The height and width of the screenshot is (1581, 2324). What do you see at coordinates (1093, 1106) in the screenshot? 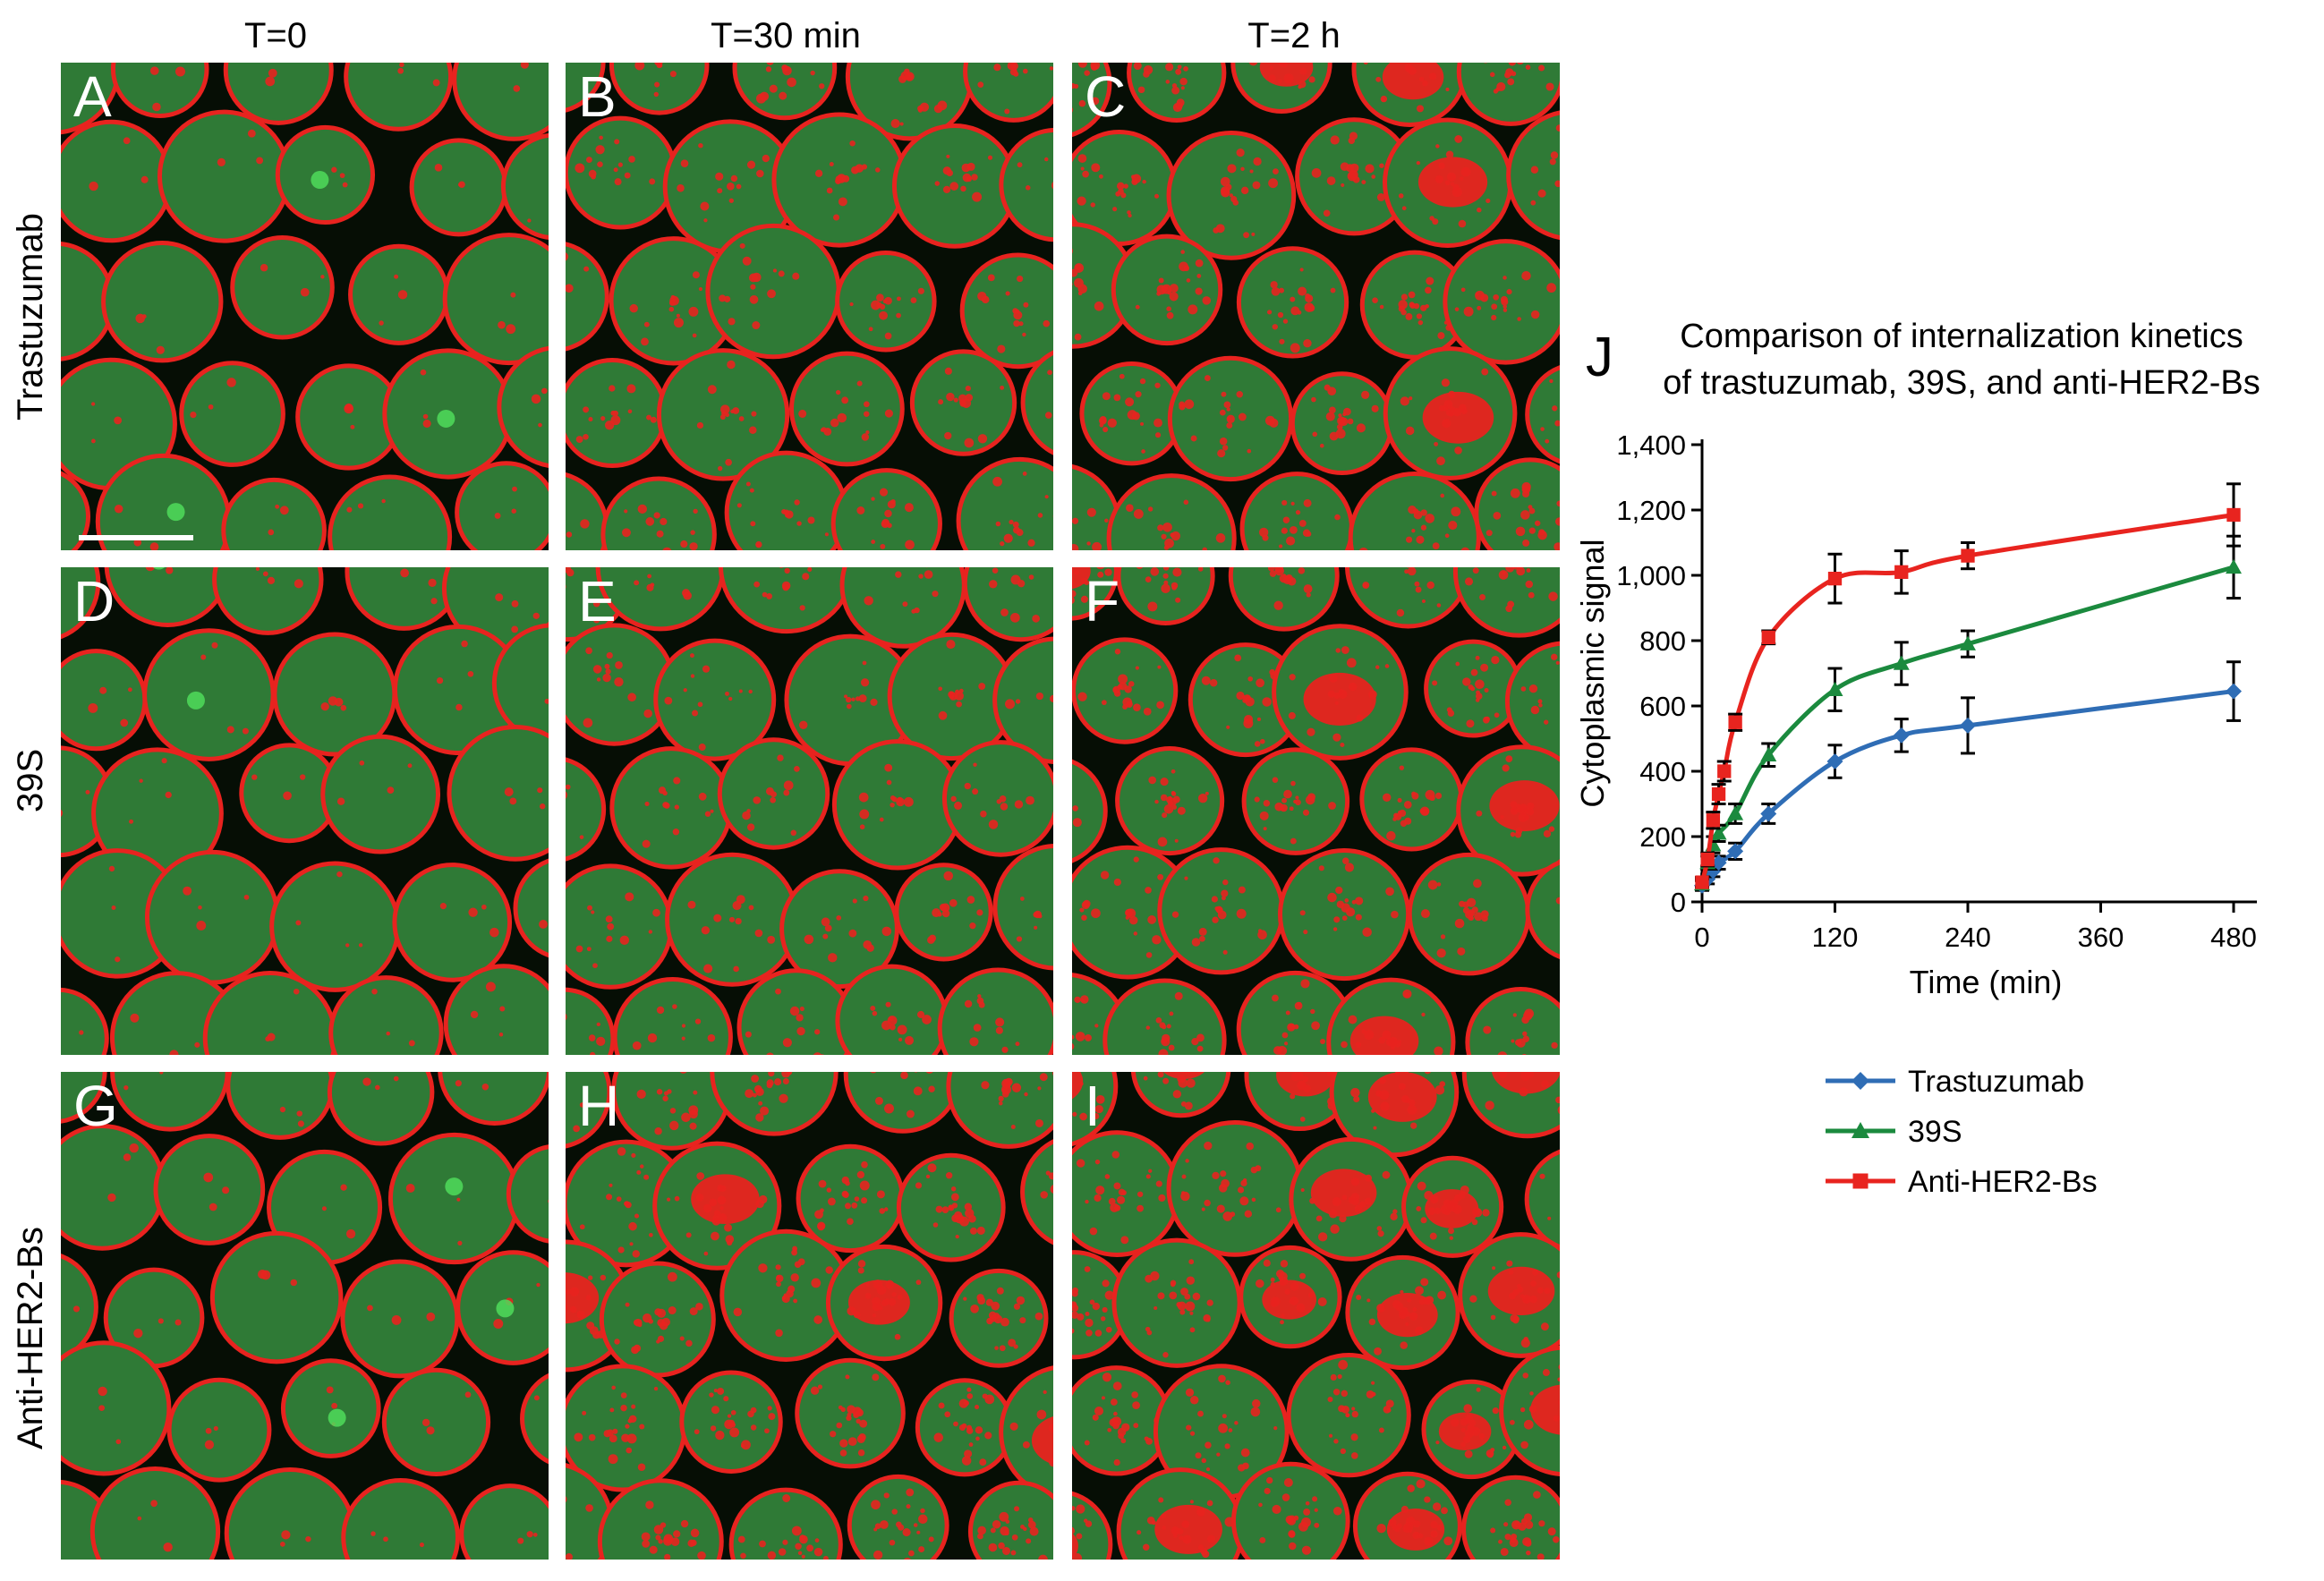
I see `panel-letter: I` at bounding box center [1093, 1106].